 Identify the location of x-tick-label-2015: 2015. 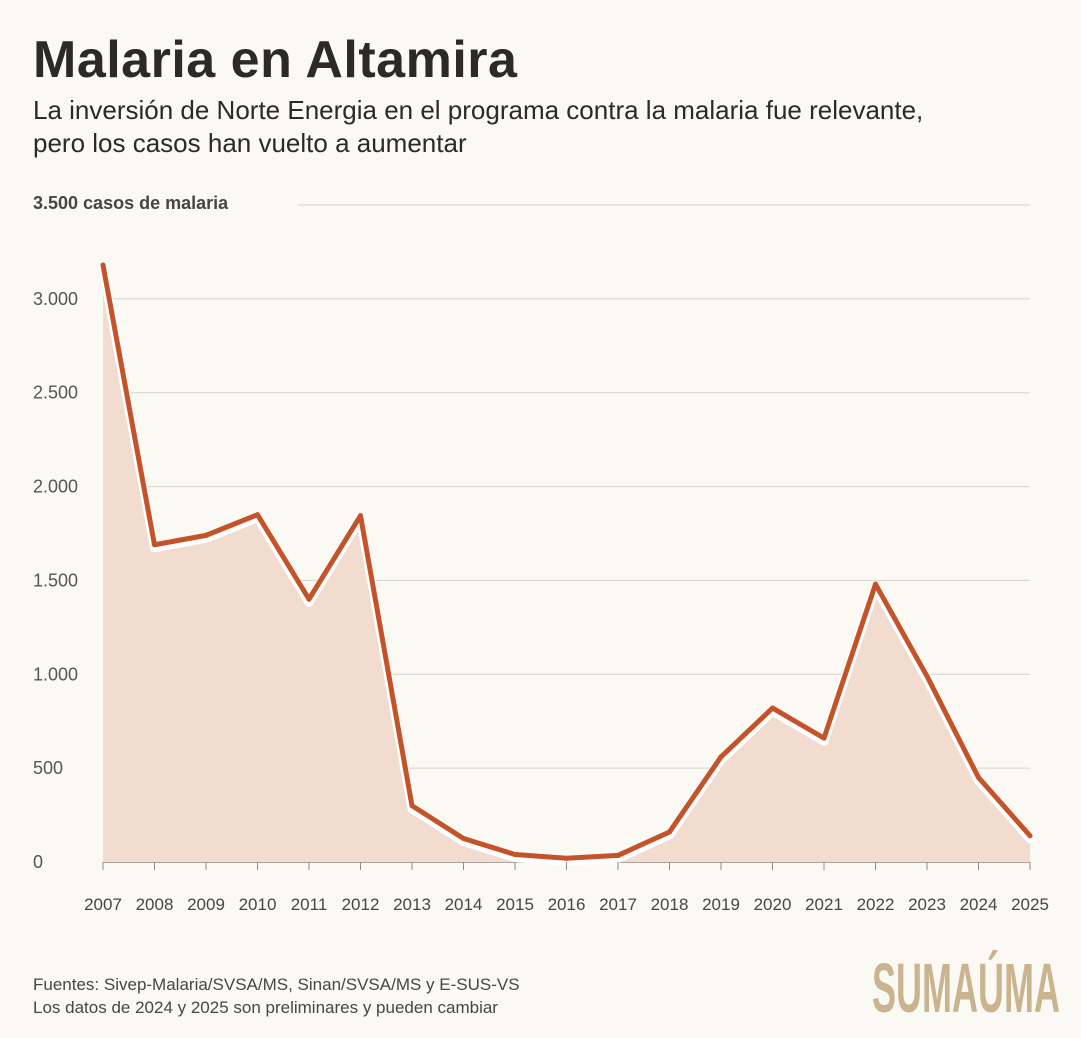
(515, 904).